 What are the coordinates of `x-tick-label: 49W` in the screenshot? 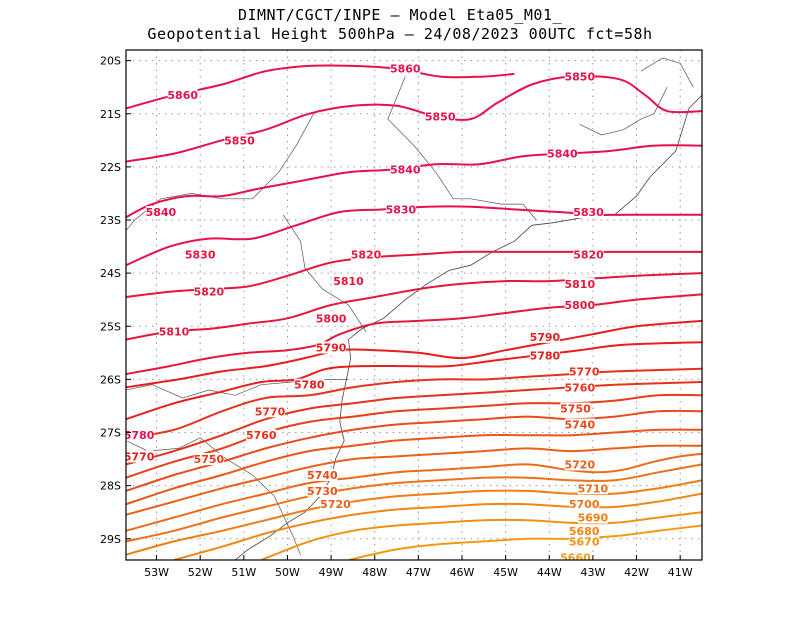 It's located at (331, 572).